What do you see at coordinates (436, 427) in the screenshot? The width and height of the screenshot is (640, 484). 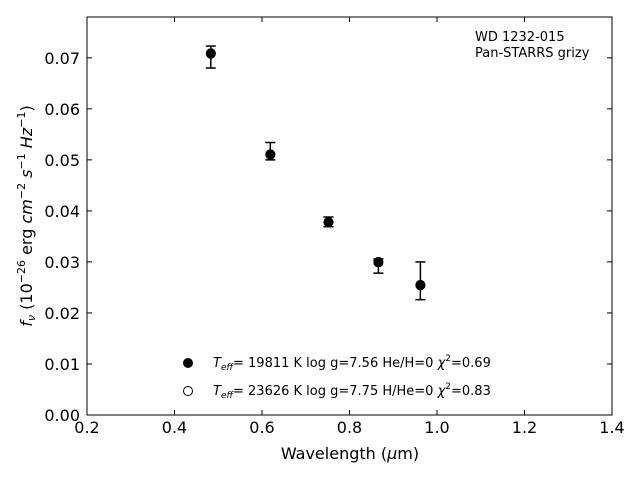 I see `x-tick-label: 1.0` at bounding box center [436, 427].